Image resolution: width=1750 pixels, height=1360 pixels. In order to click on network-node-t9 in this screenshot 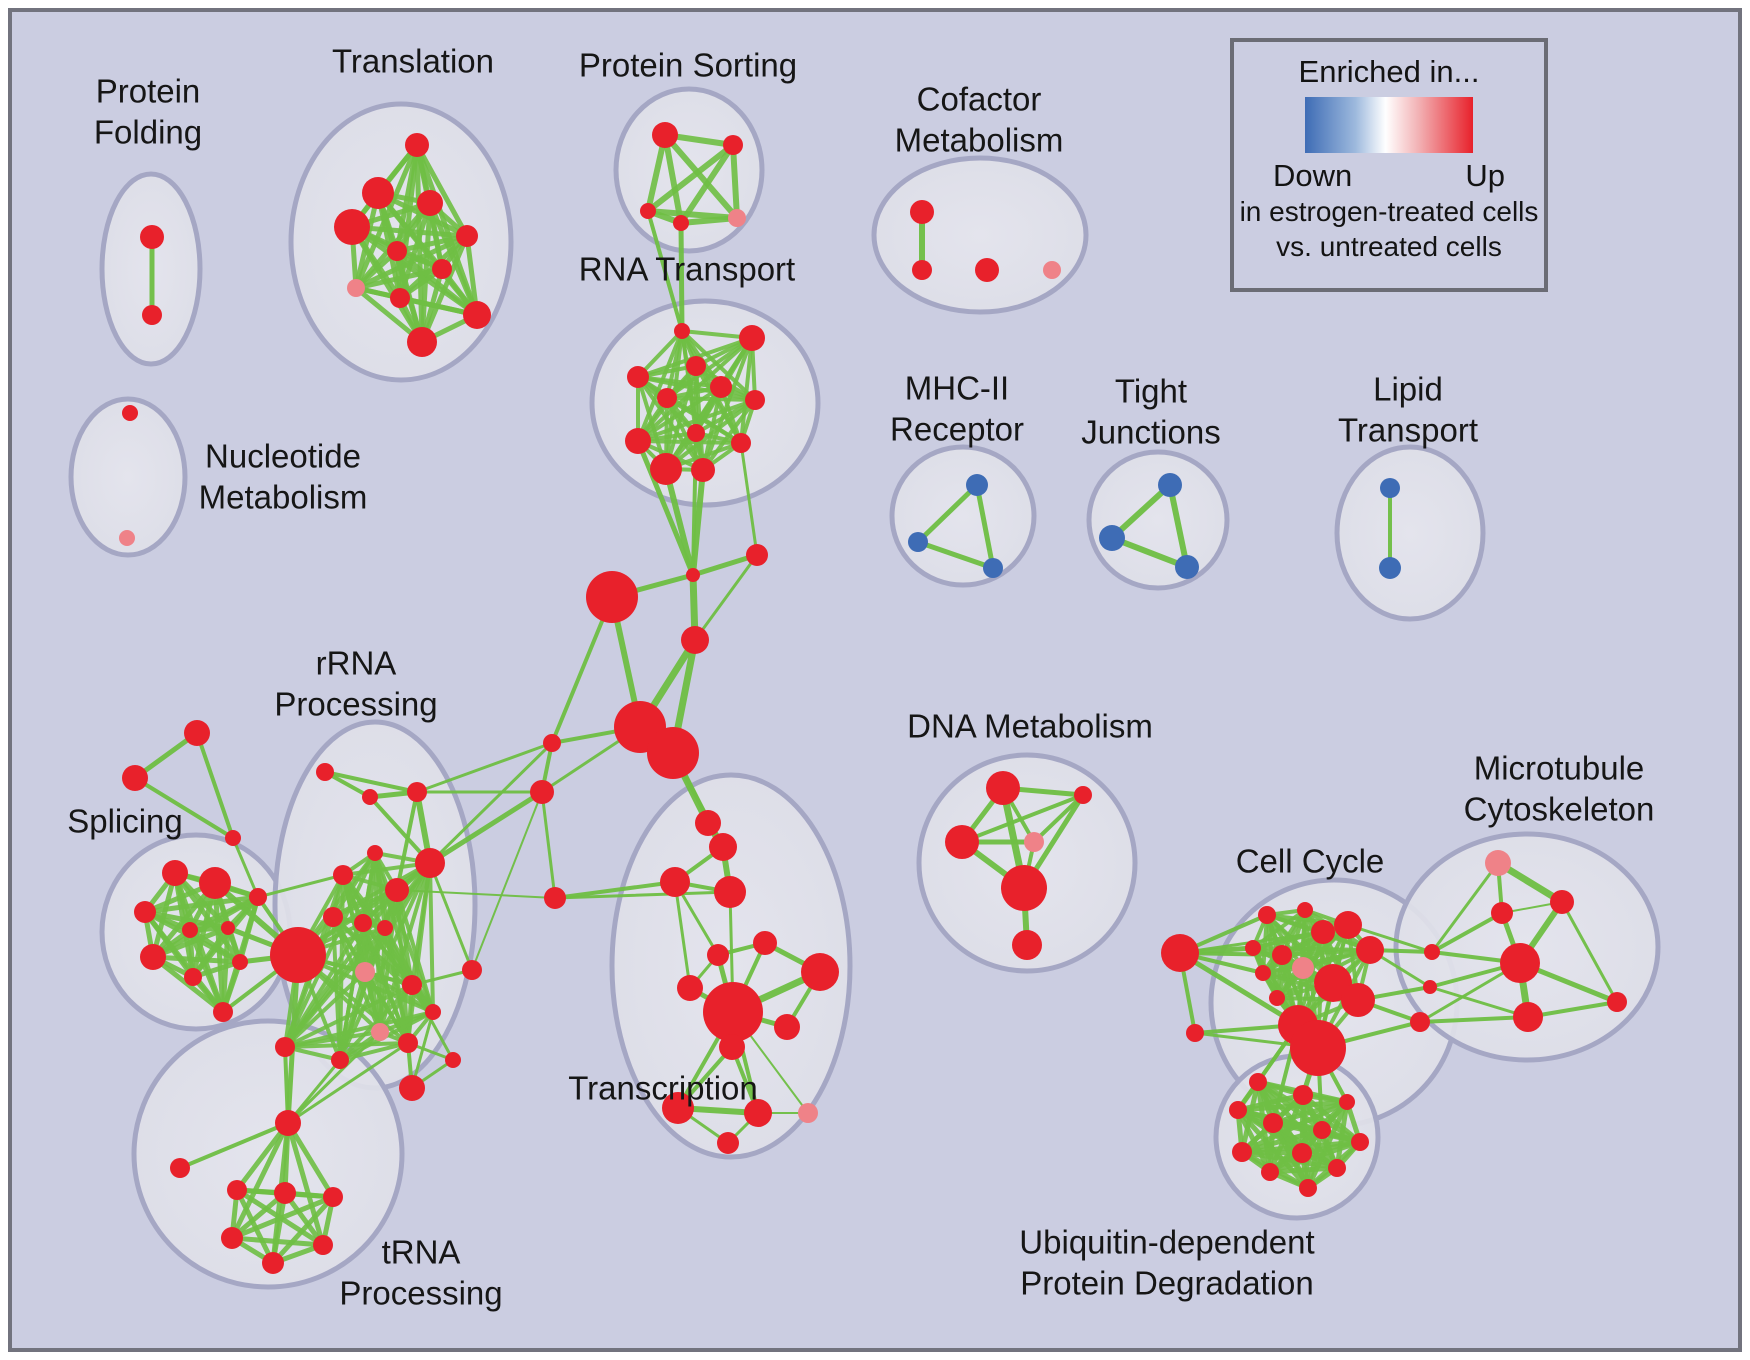, I will do `click(400, 298)`.